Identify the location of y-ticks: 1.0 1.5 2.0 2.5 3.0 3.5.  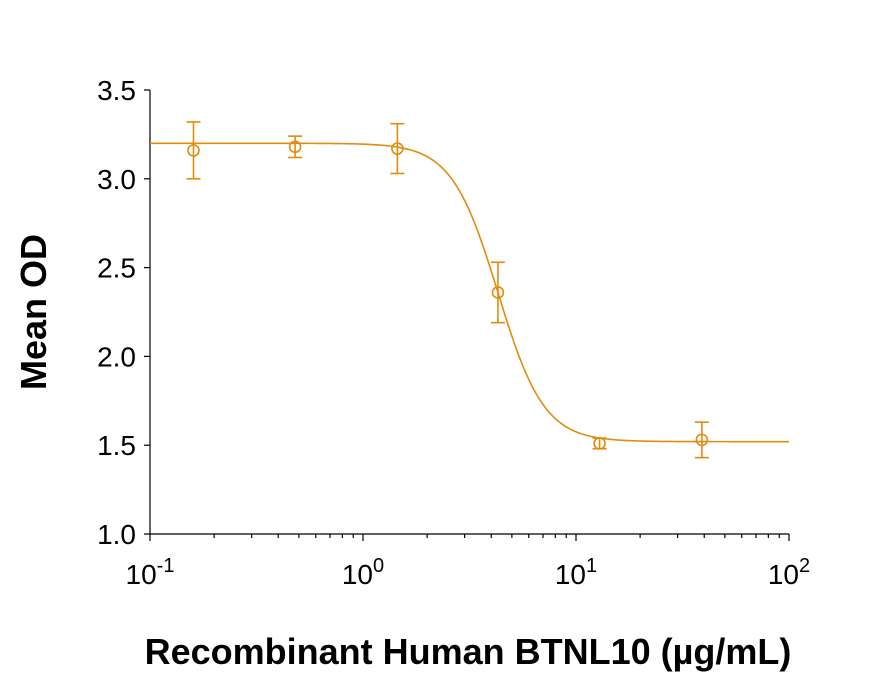
(123, 312).